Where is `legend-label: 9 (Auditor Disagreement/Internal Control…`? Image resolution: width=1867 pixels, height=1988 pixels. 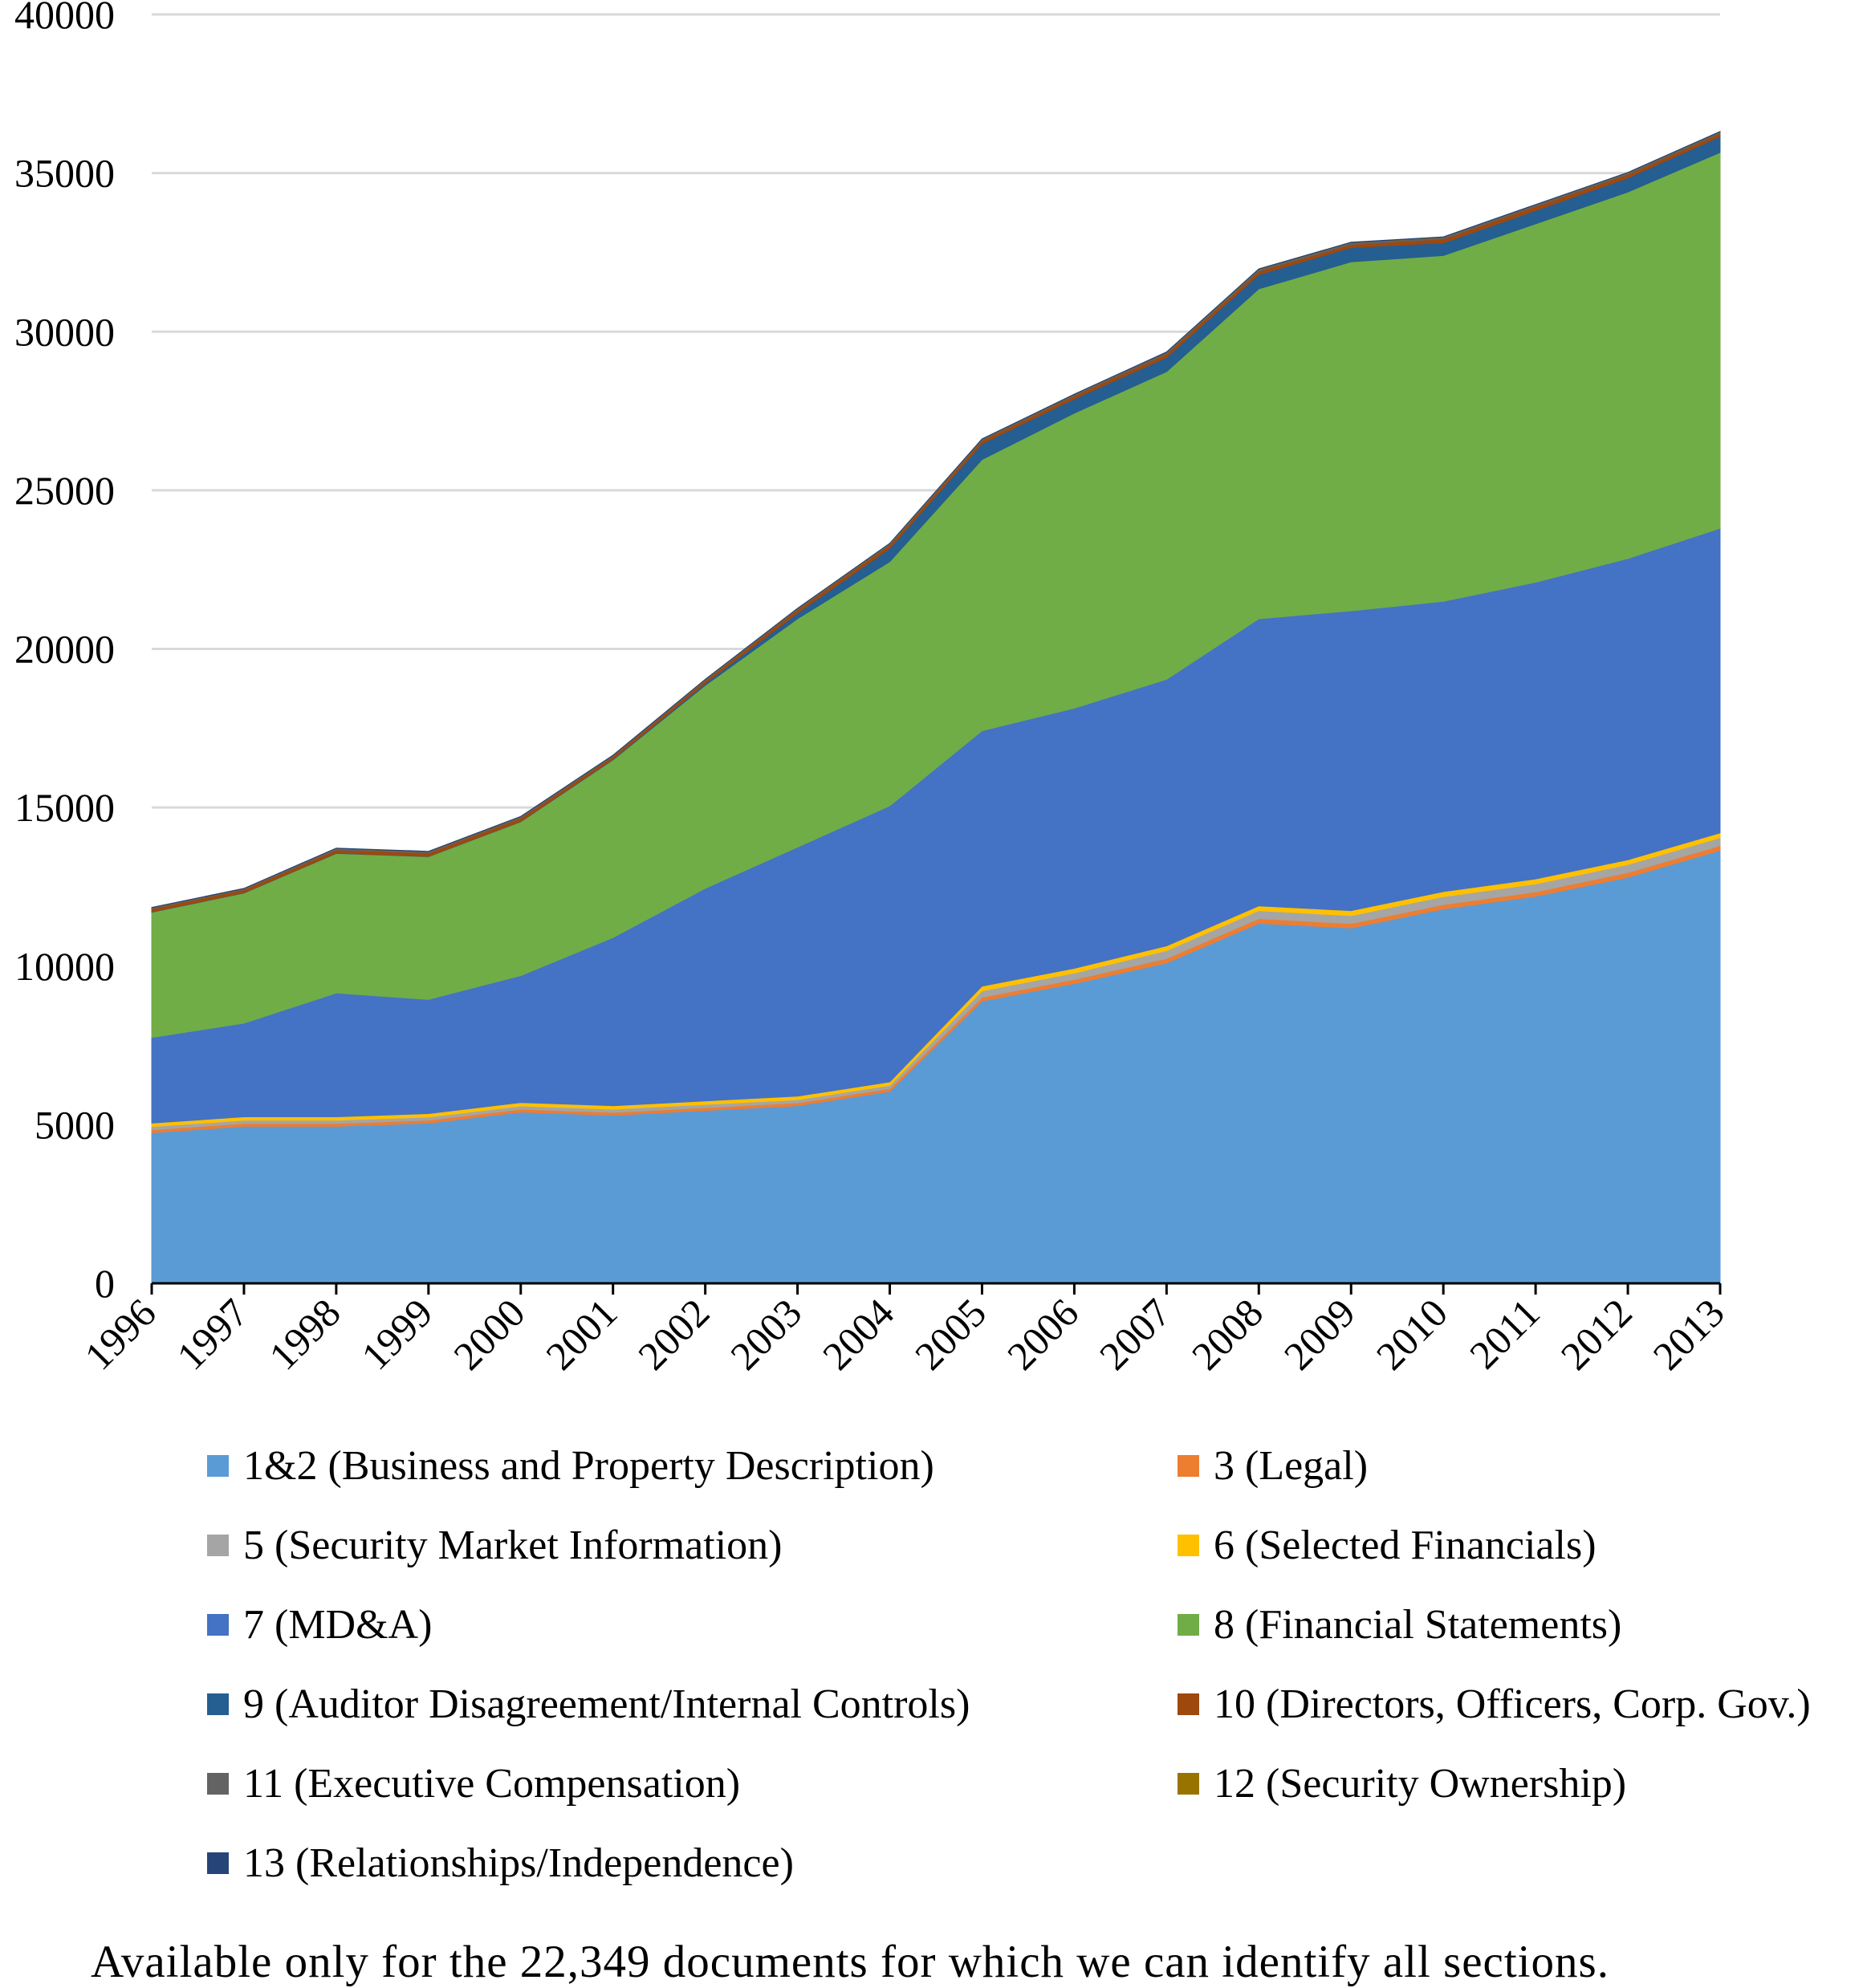
legend-label: 9 (Auditor Disagreement/Internal Control… is located at coordinates (606, 1704).